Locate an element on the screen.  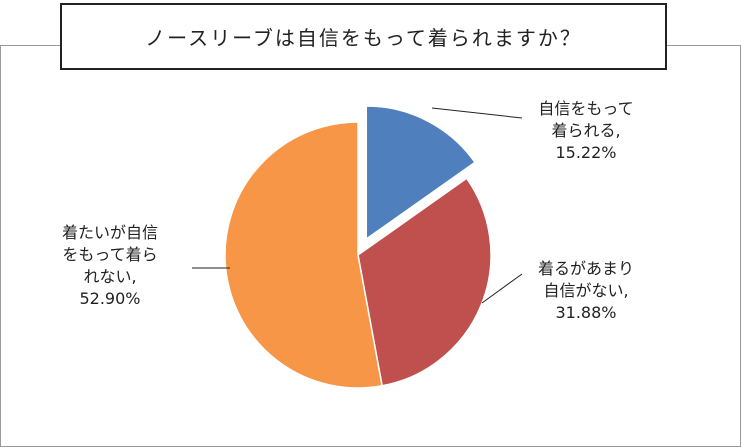
slice-label: 自信をもって着られる, is located at coordinates (586, 119).